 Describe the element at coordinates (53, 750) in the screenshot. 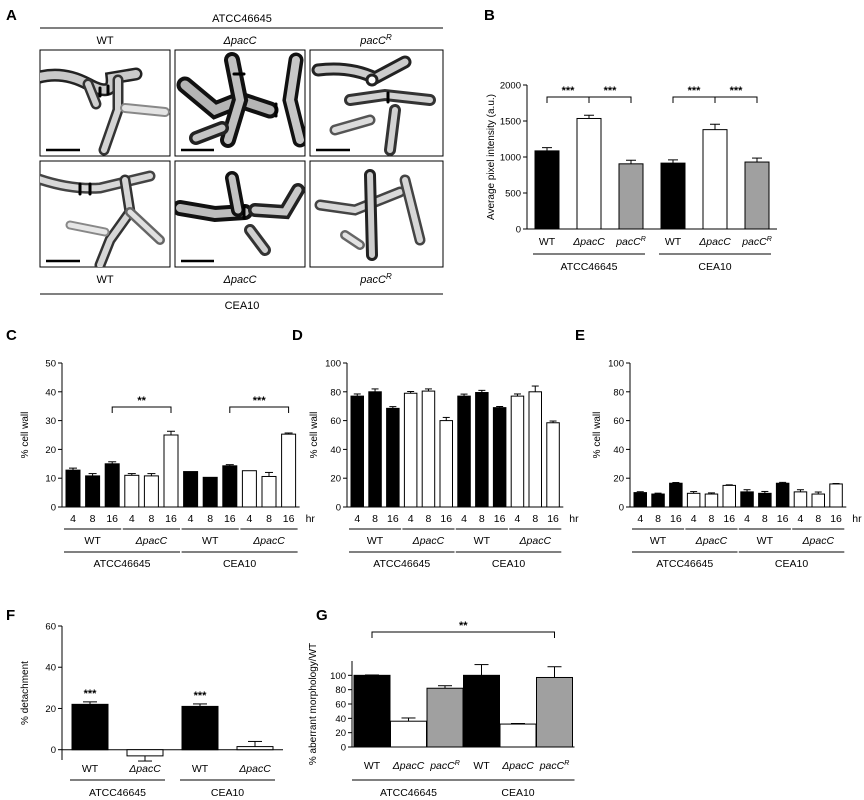

I see `y-tick-label: 0` at that location.